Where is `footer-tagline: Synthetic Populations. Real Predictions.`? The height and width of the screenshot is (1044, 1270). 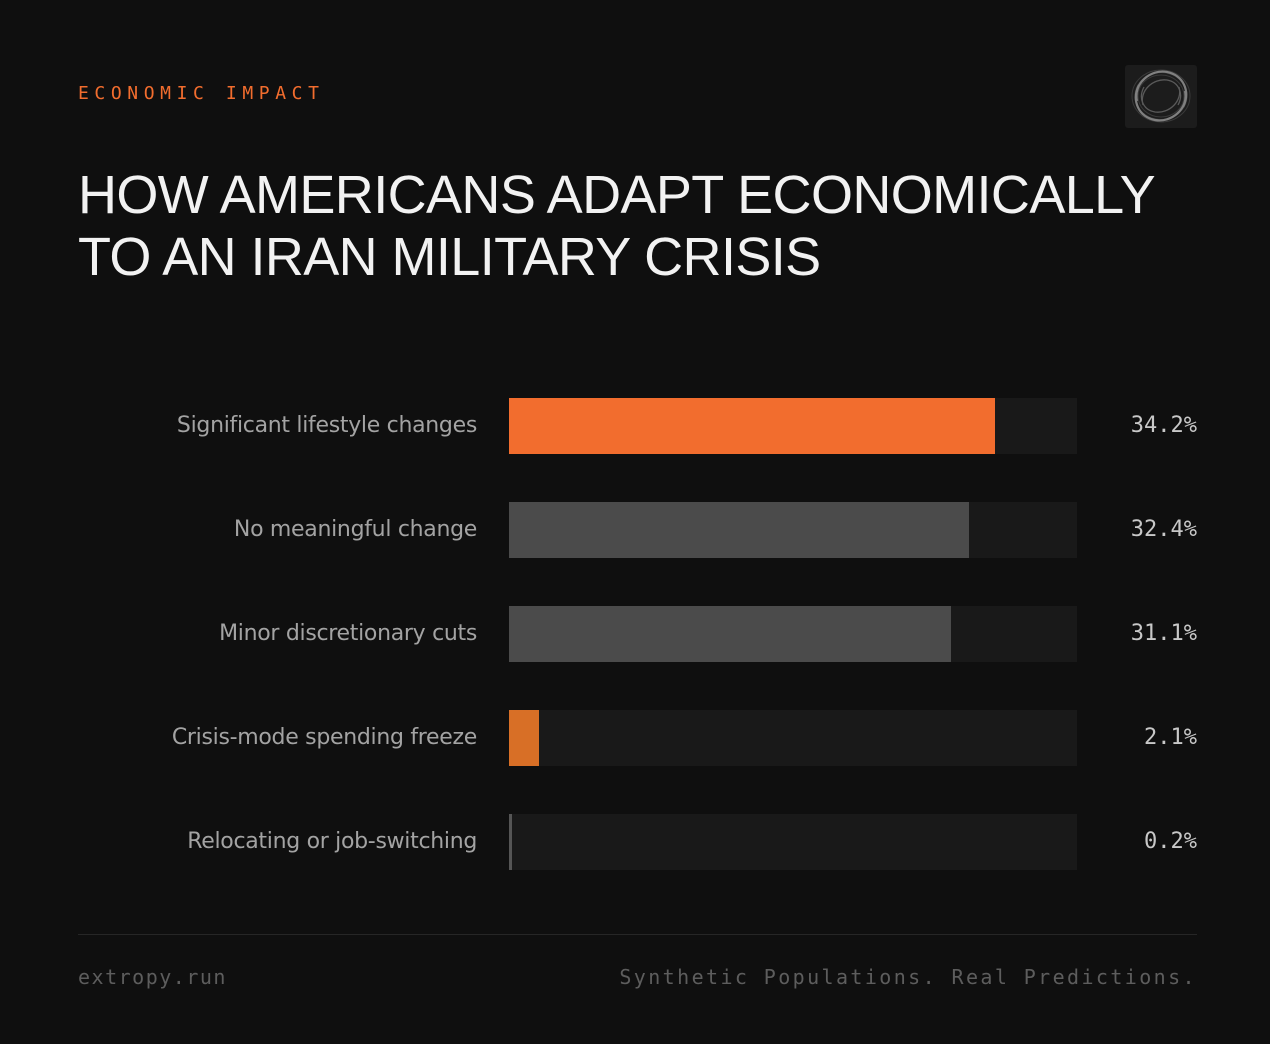
footer-tagline: Synthetic Populations. Real Predictions. is located at coordinates (908, 977).